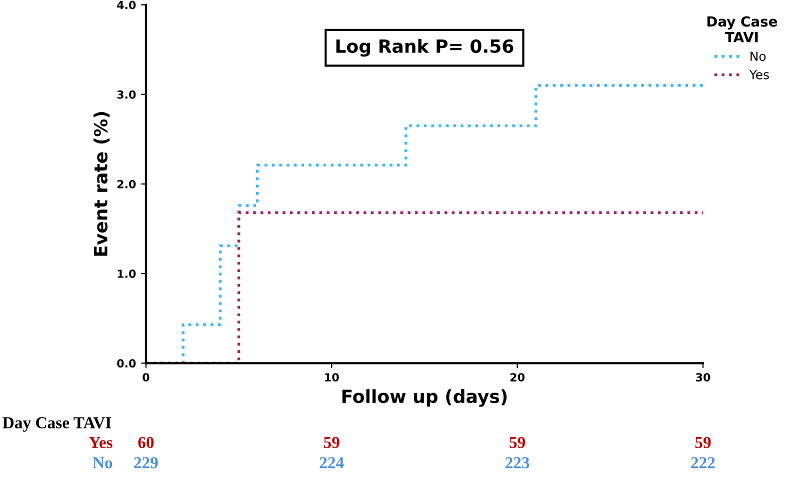  What do you see at coordinates (146, 442) in the screenshot?
I see `text: 60` at bounding box center [146, 442].